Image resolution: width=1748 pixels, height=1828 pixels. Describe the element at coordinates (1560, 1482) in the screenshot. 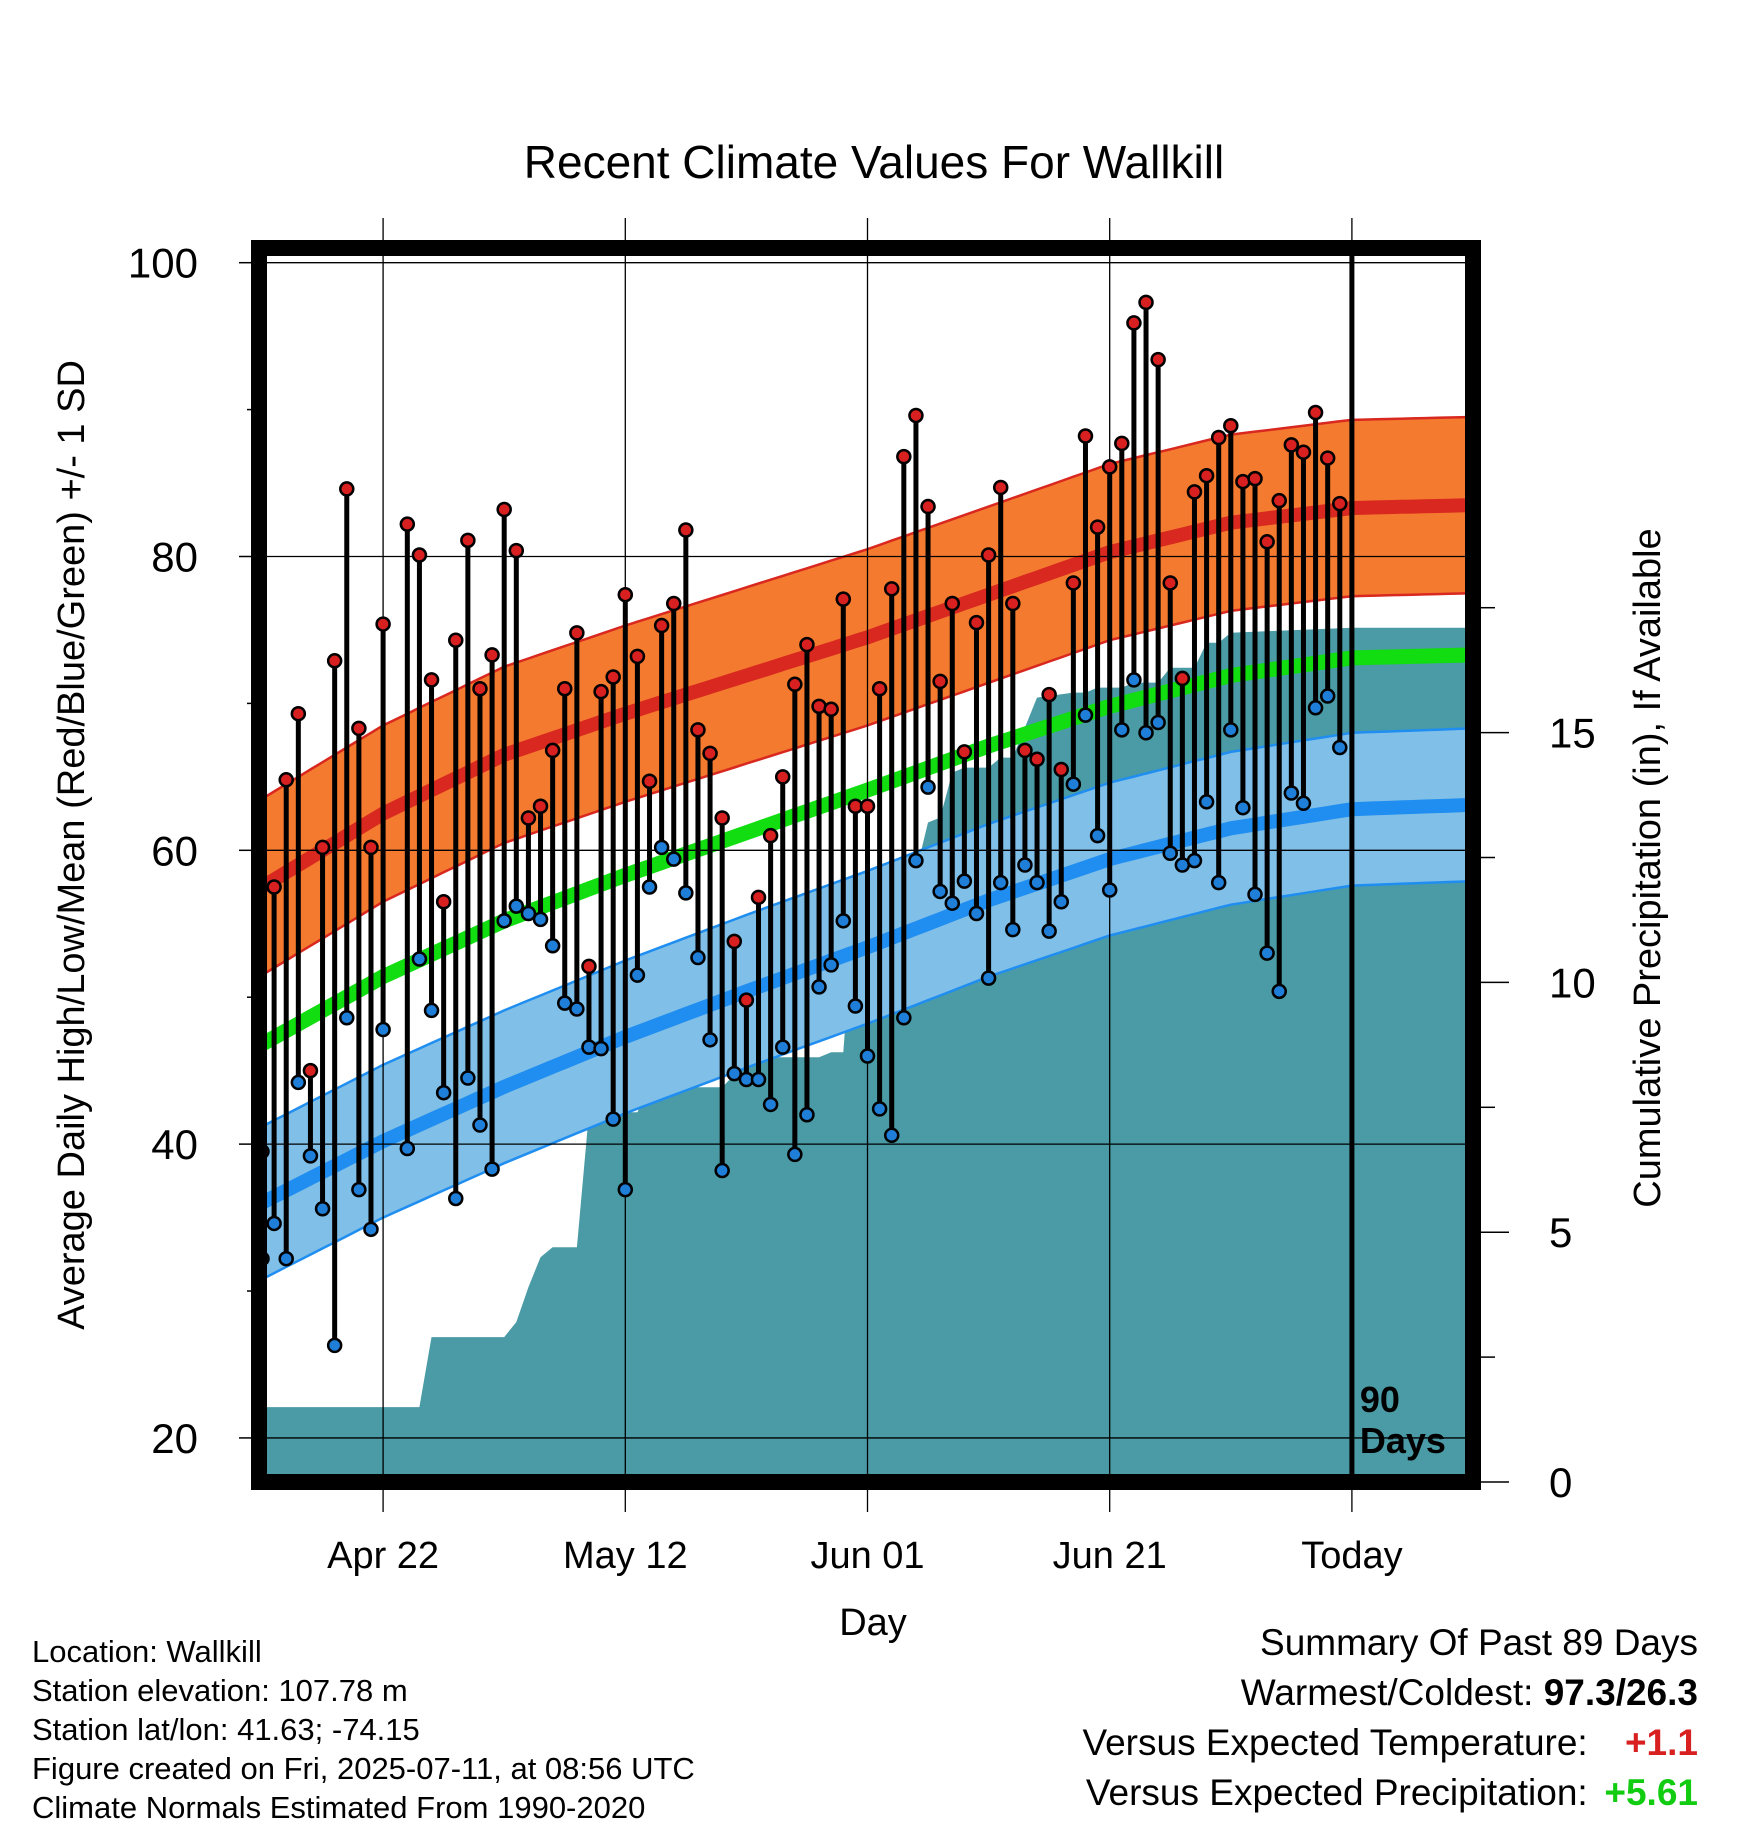

I see `y2-tick-label: 0` at that location.